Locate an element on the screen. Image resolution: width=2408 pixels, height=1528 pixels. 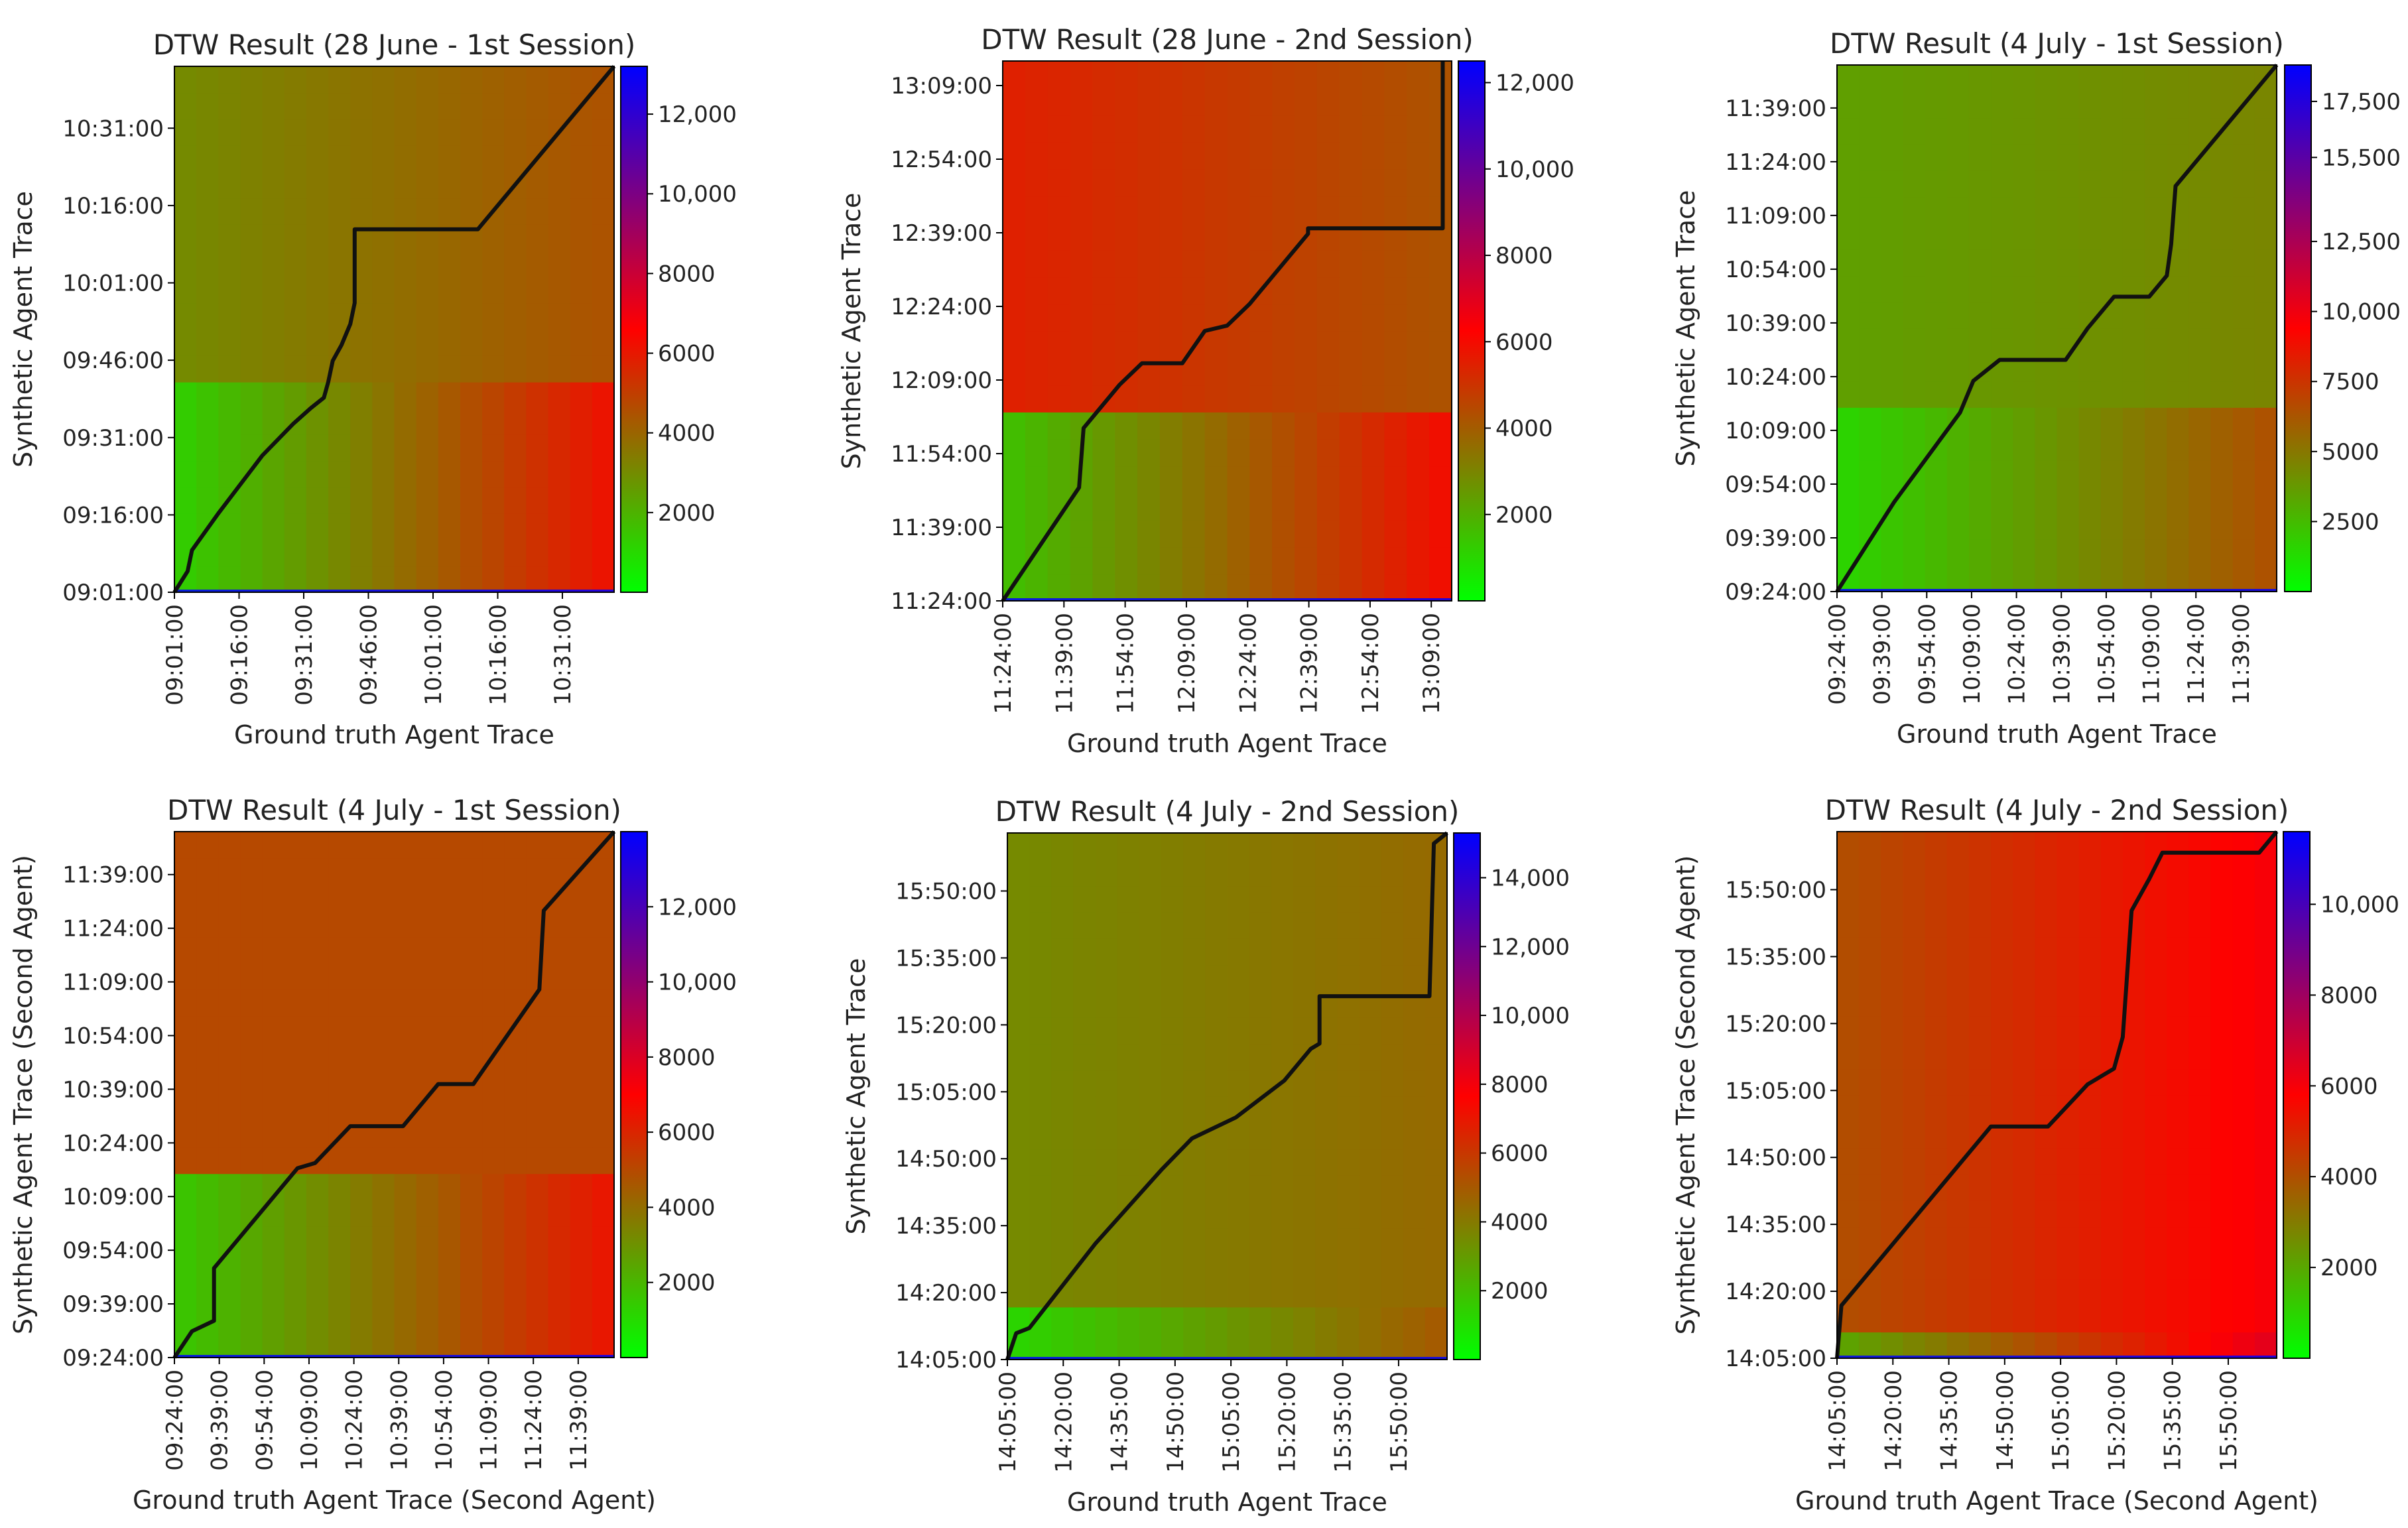
colorbar-tick-label: 14,000 is located at coordinates (1530, 878).